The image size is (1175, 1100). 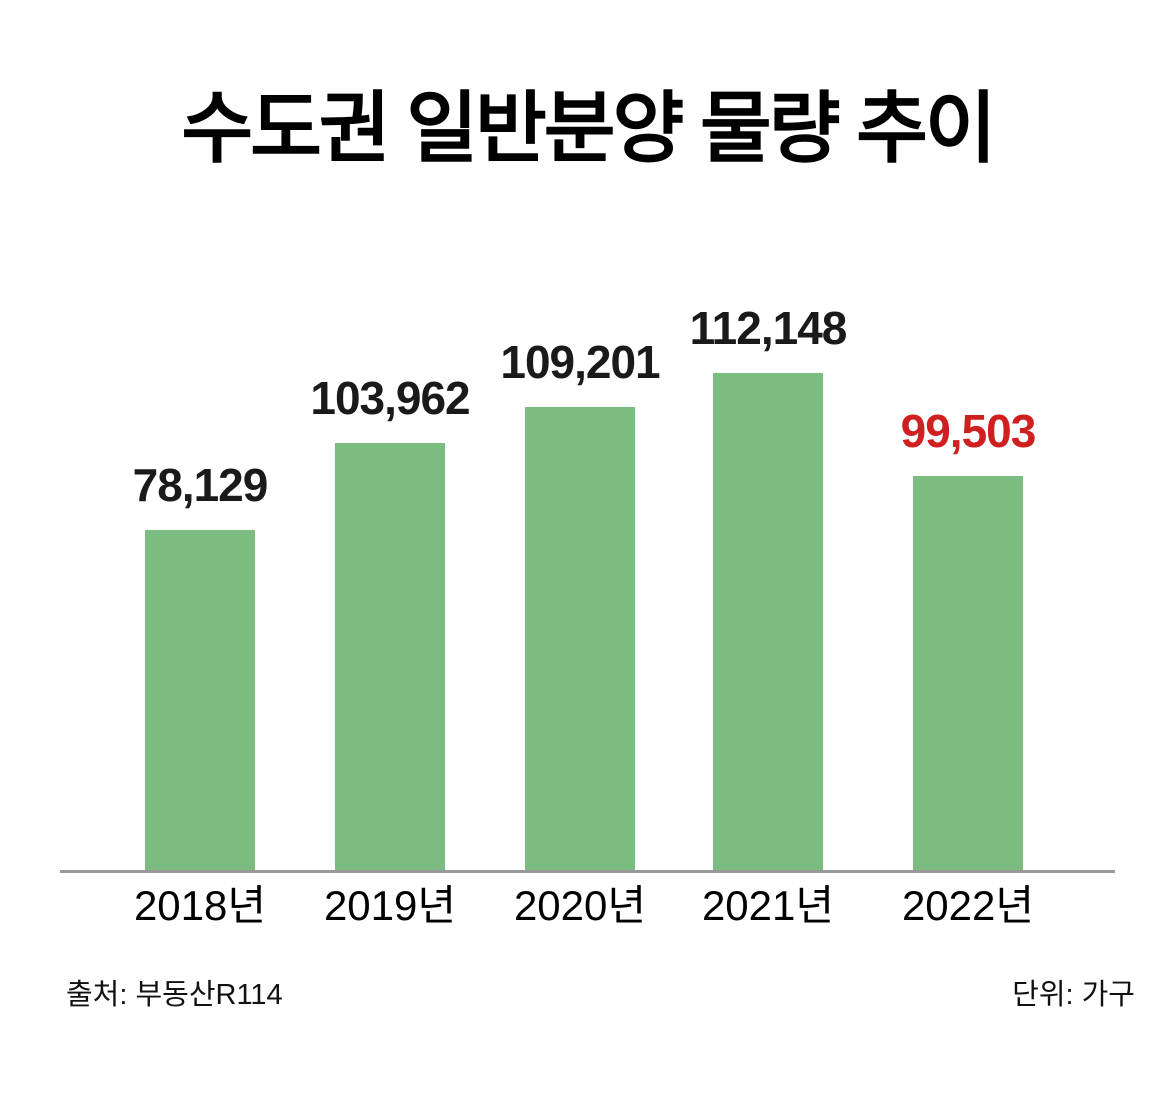 I want to click on x-tick-label-2020년: 2020년, so click(x=580, y=905).